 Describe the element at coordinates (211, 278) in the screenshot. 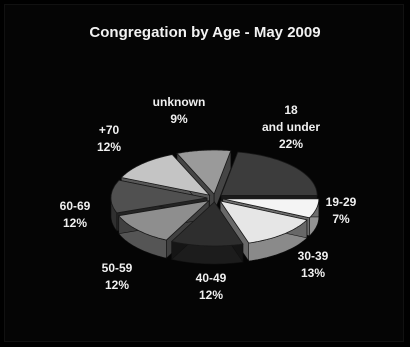

I see `slice-label-text: 40-49` at that location.